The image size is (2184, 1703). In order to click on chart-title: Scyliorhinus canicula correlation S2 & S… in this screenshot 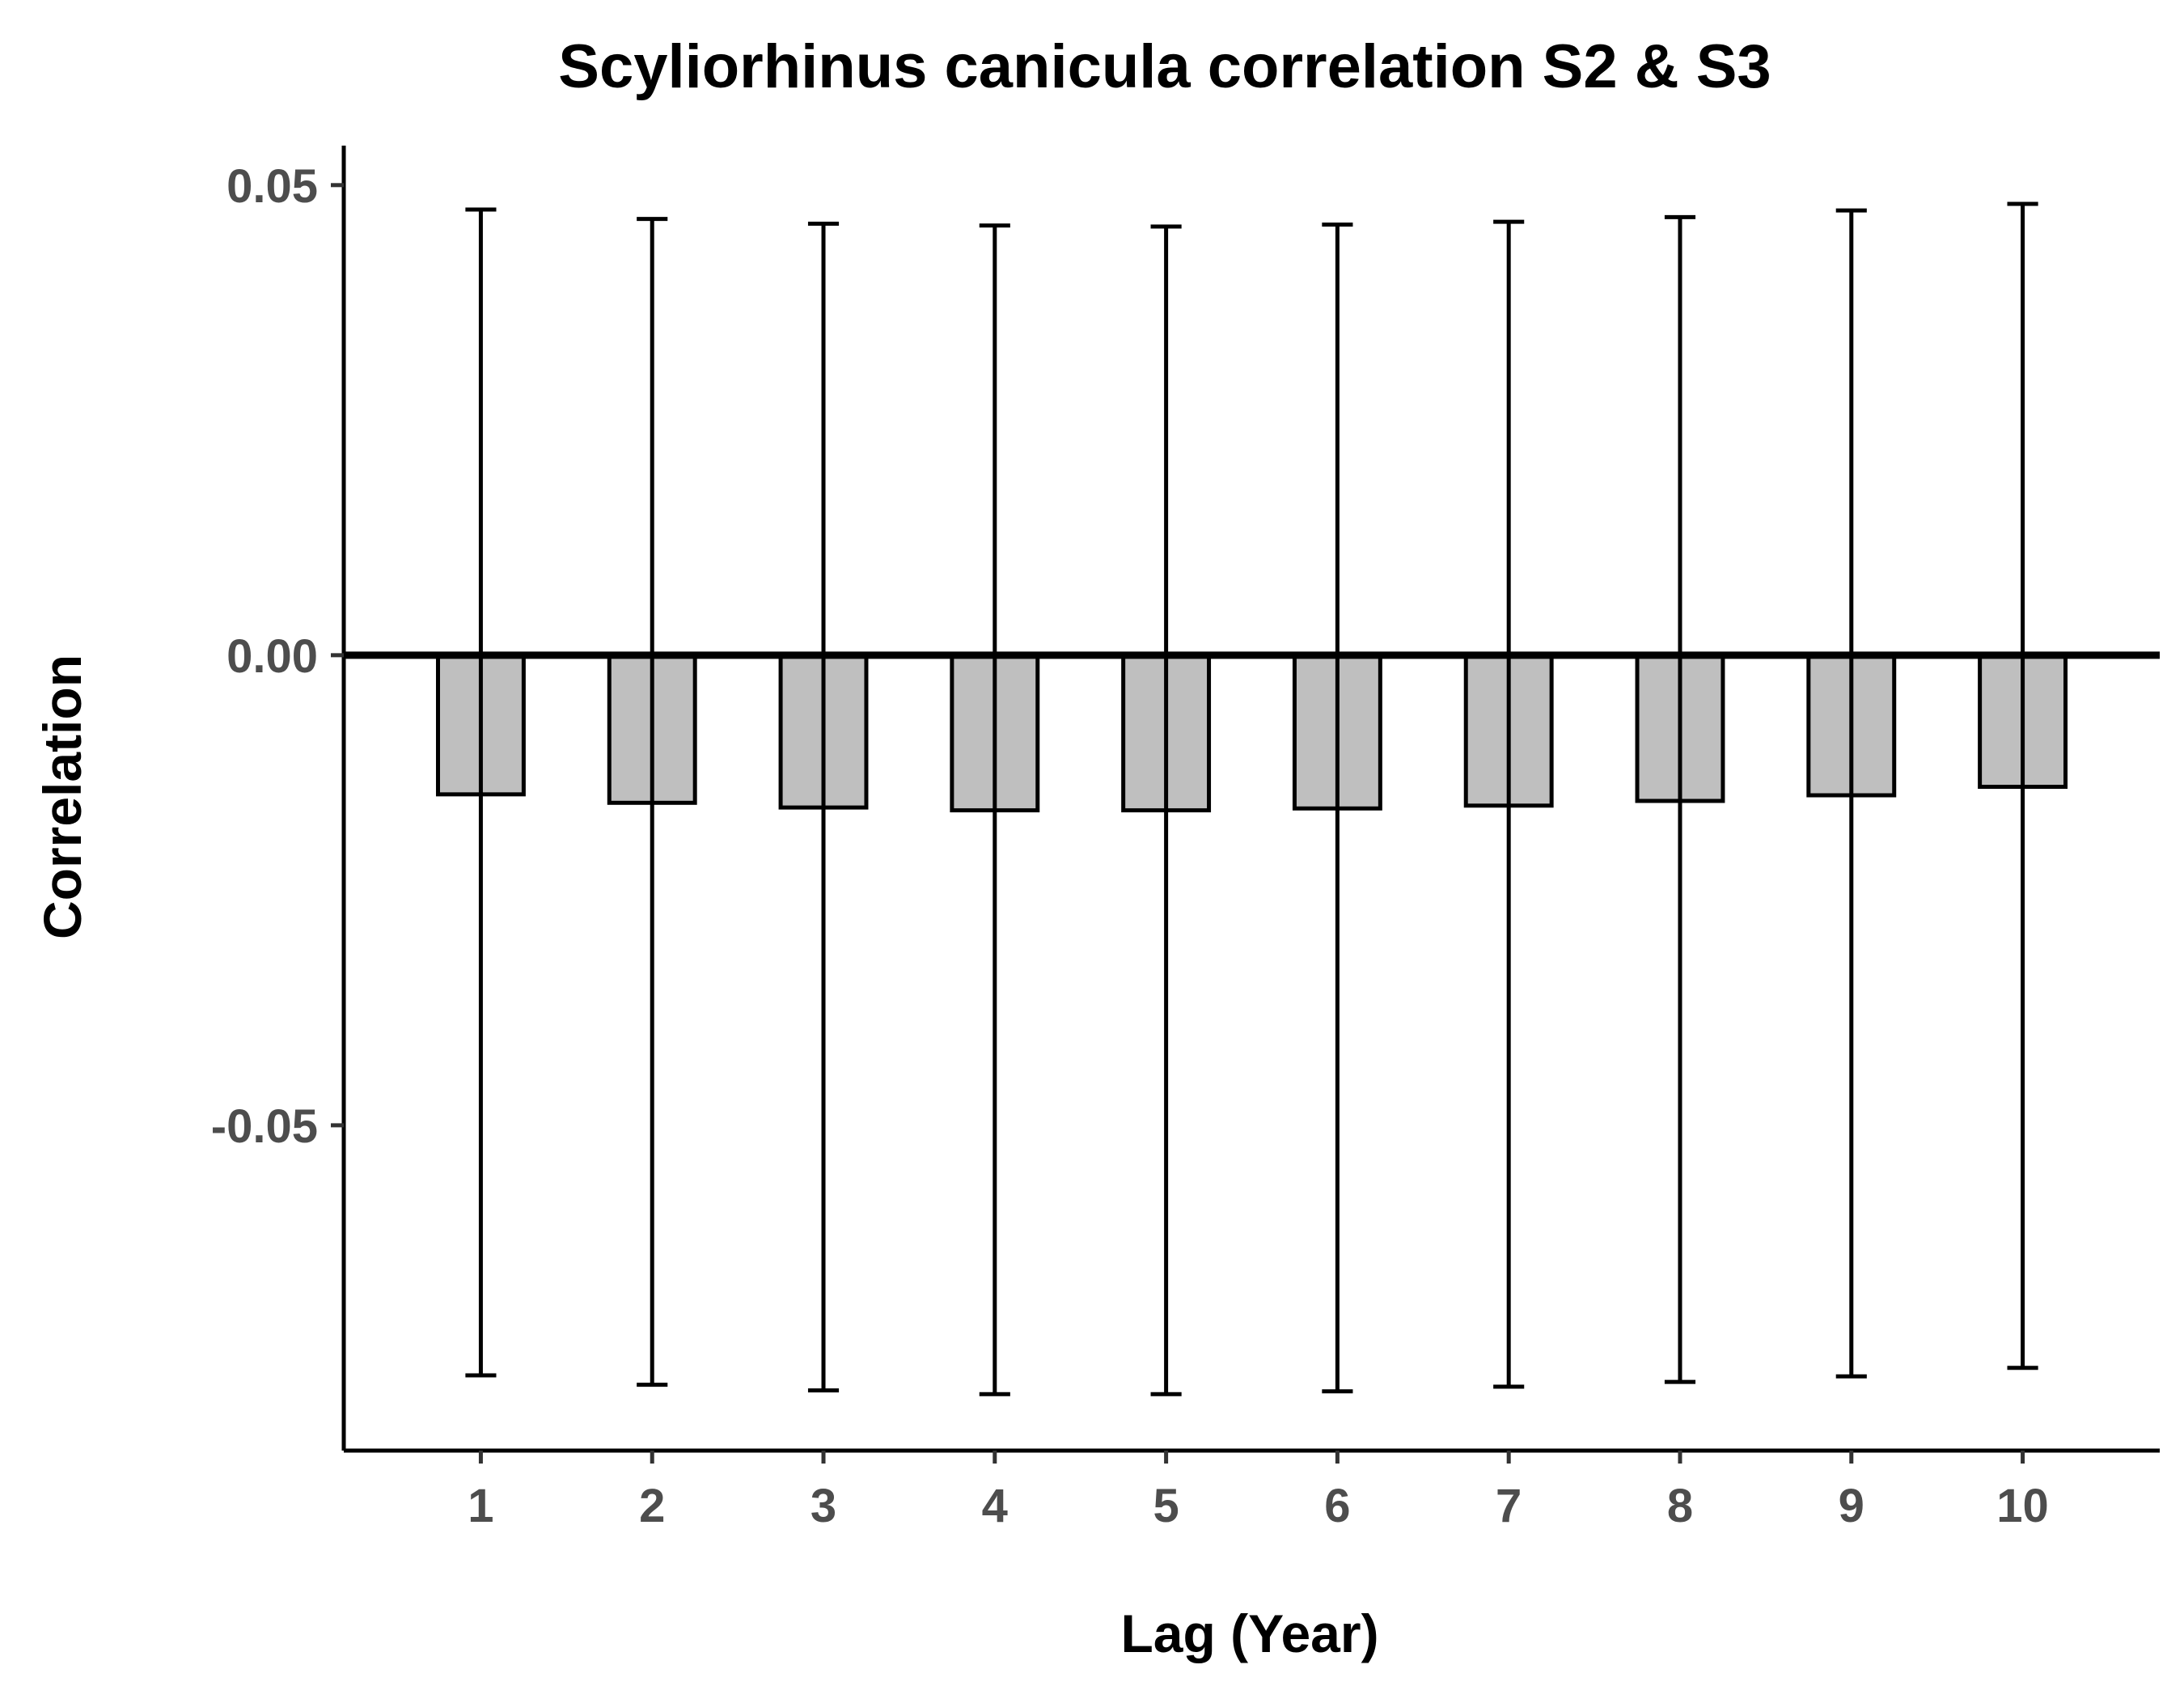, I will do `click(1165, 66)`.